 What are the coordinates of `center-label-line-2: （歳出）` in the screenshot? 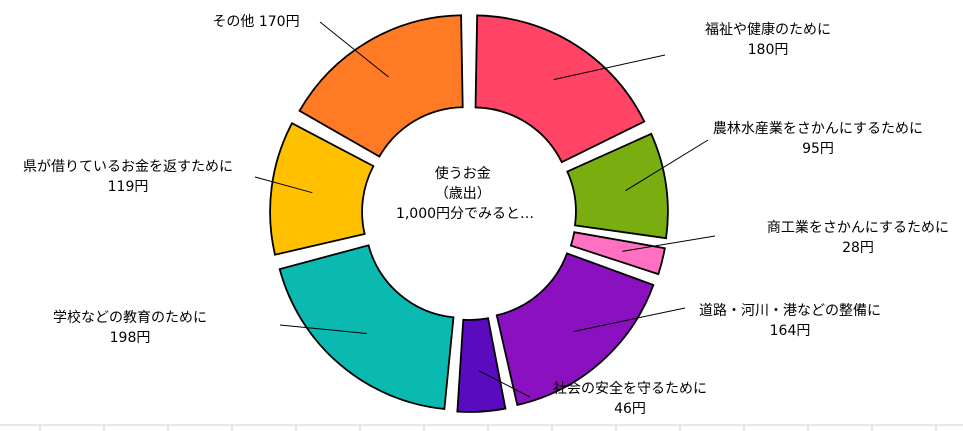 It's located at (463, 194).